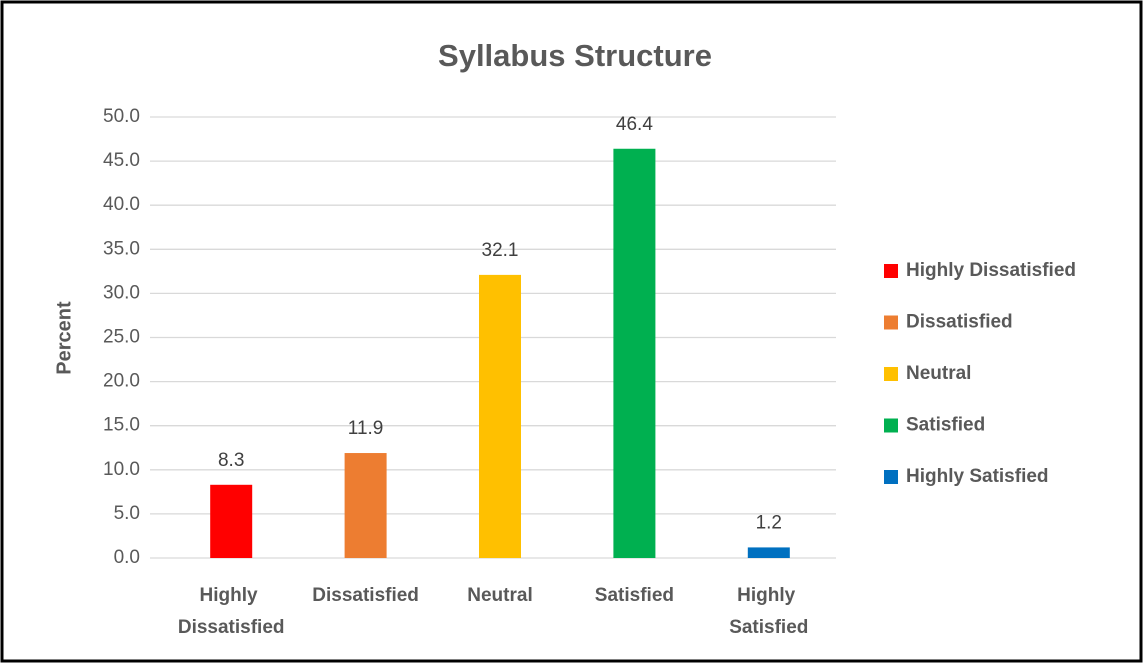 This screenshot has height=663, width=1143. What do you see at coordinates (127, 557) in the screenshot?
I see `y-tick-label: 0.0` at bounding box center [127, 557].